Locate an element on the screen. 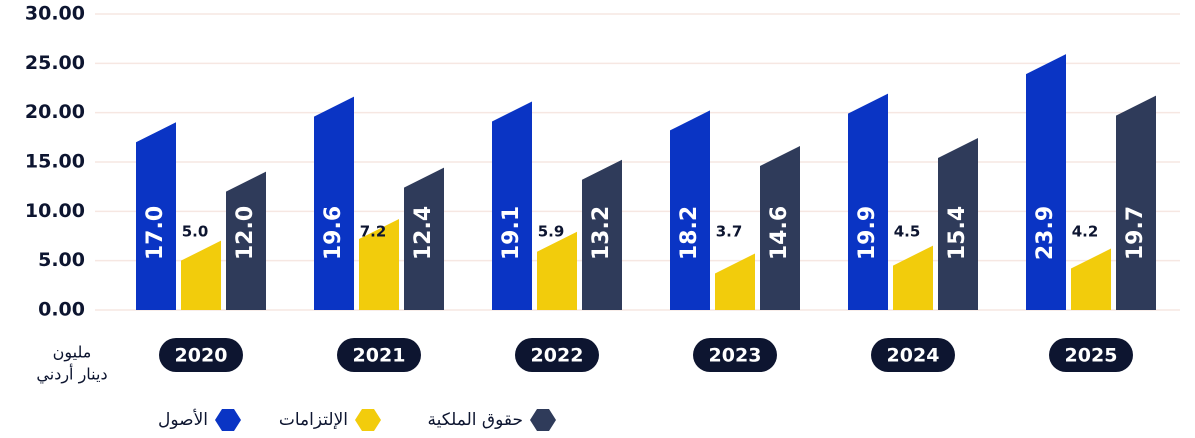 The image size is (1195, 438). y-tick-label: 5.00 is located at coordinates (61, 260).